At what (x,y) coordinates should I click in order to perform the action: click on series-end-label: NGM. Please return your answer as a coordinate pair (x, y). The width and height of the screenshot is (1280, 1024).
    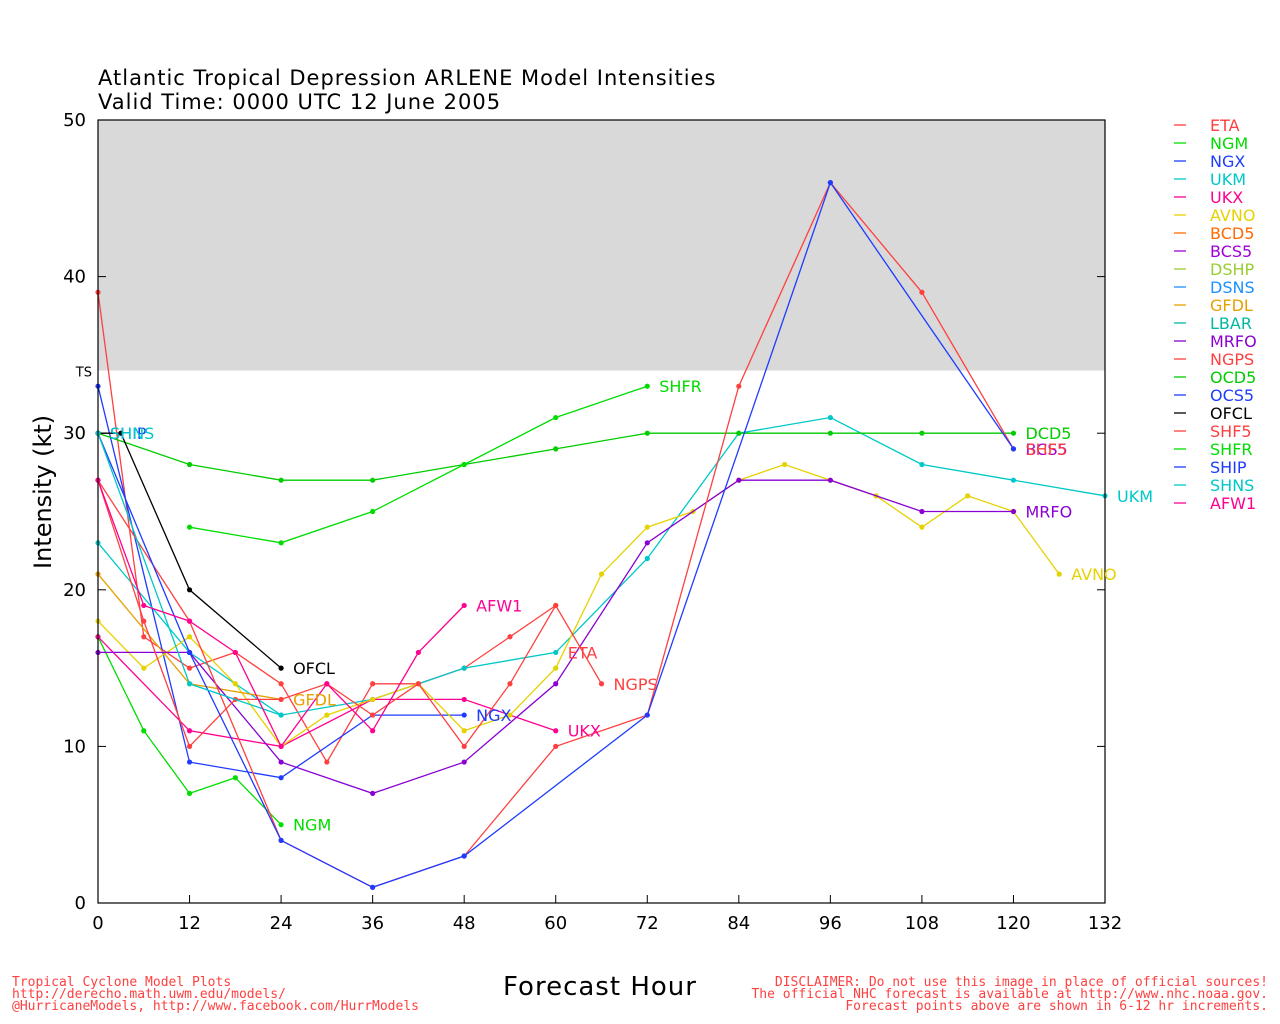
    Looking at the image, I should click on (312, 825).